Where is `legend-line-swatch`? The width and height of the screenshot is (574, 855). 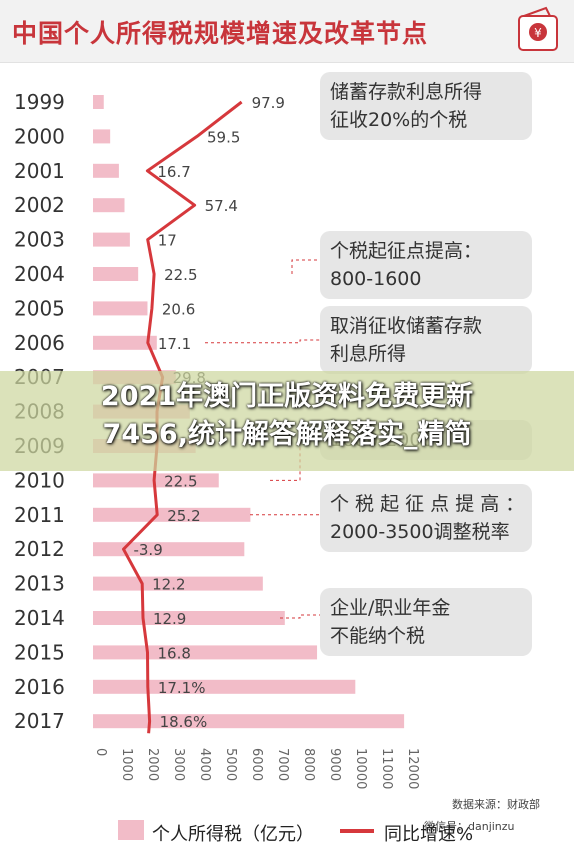
legend-line-swatch is located at coordinates (357, 831).